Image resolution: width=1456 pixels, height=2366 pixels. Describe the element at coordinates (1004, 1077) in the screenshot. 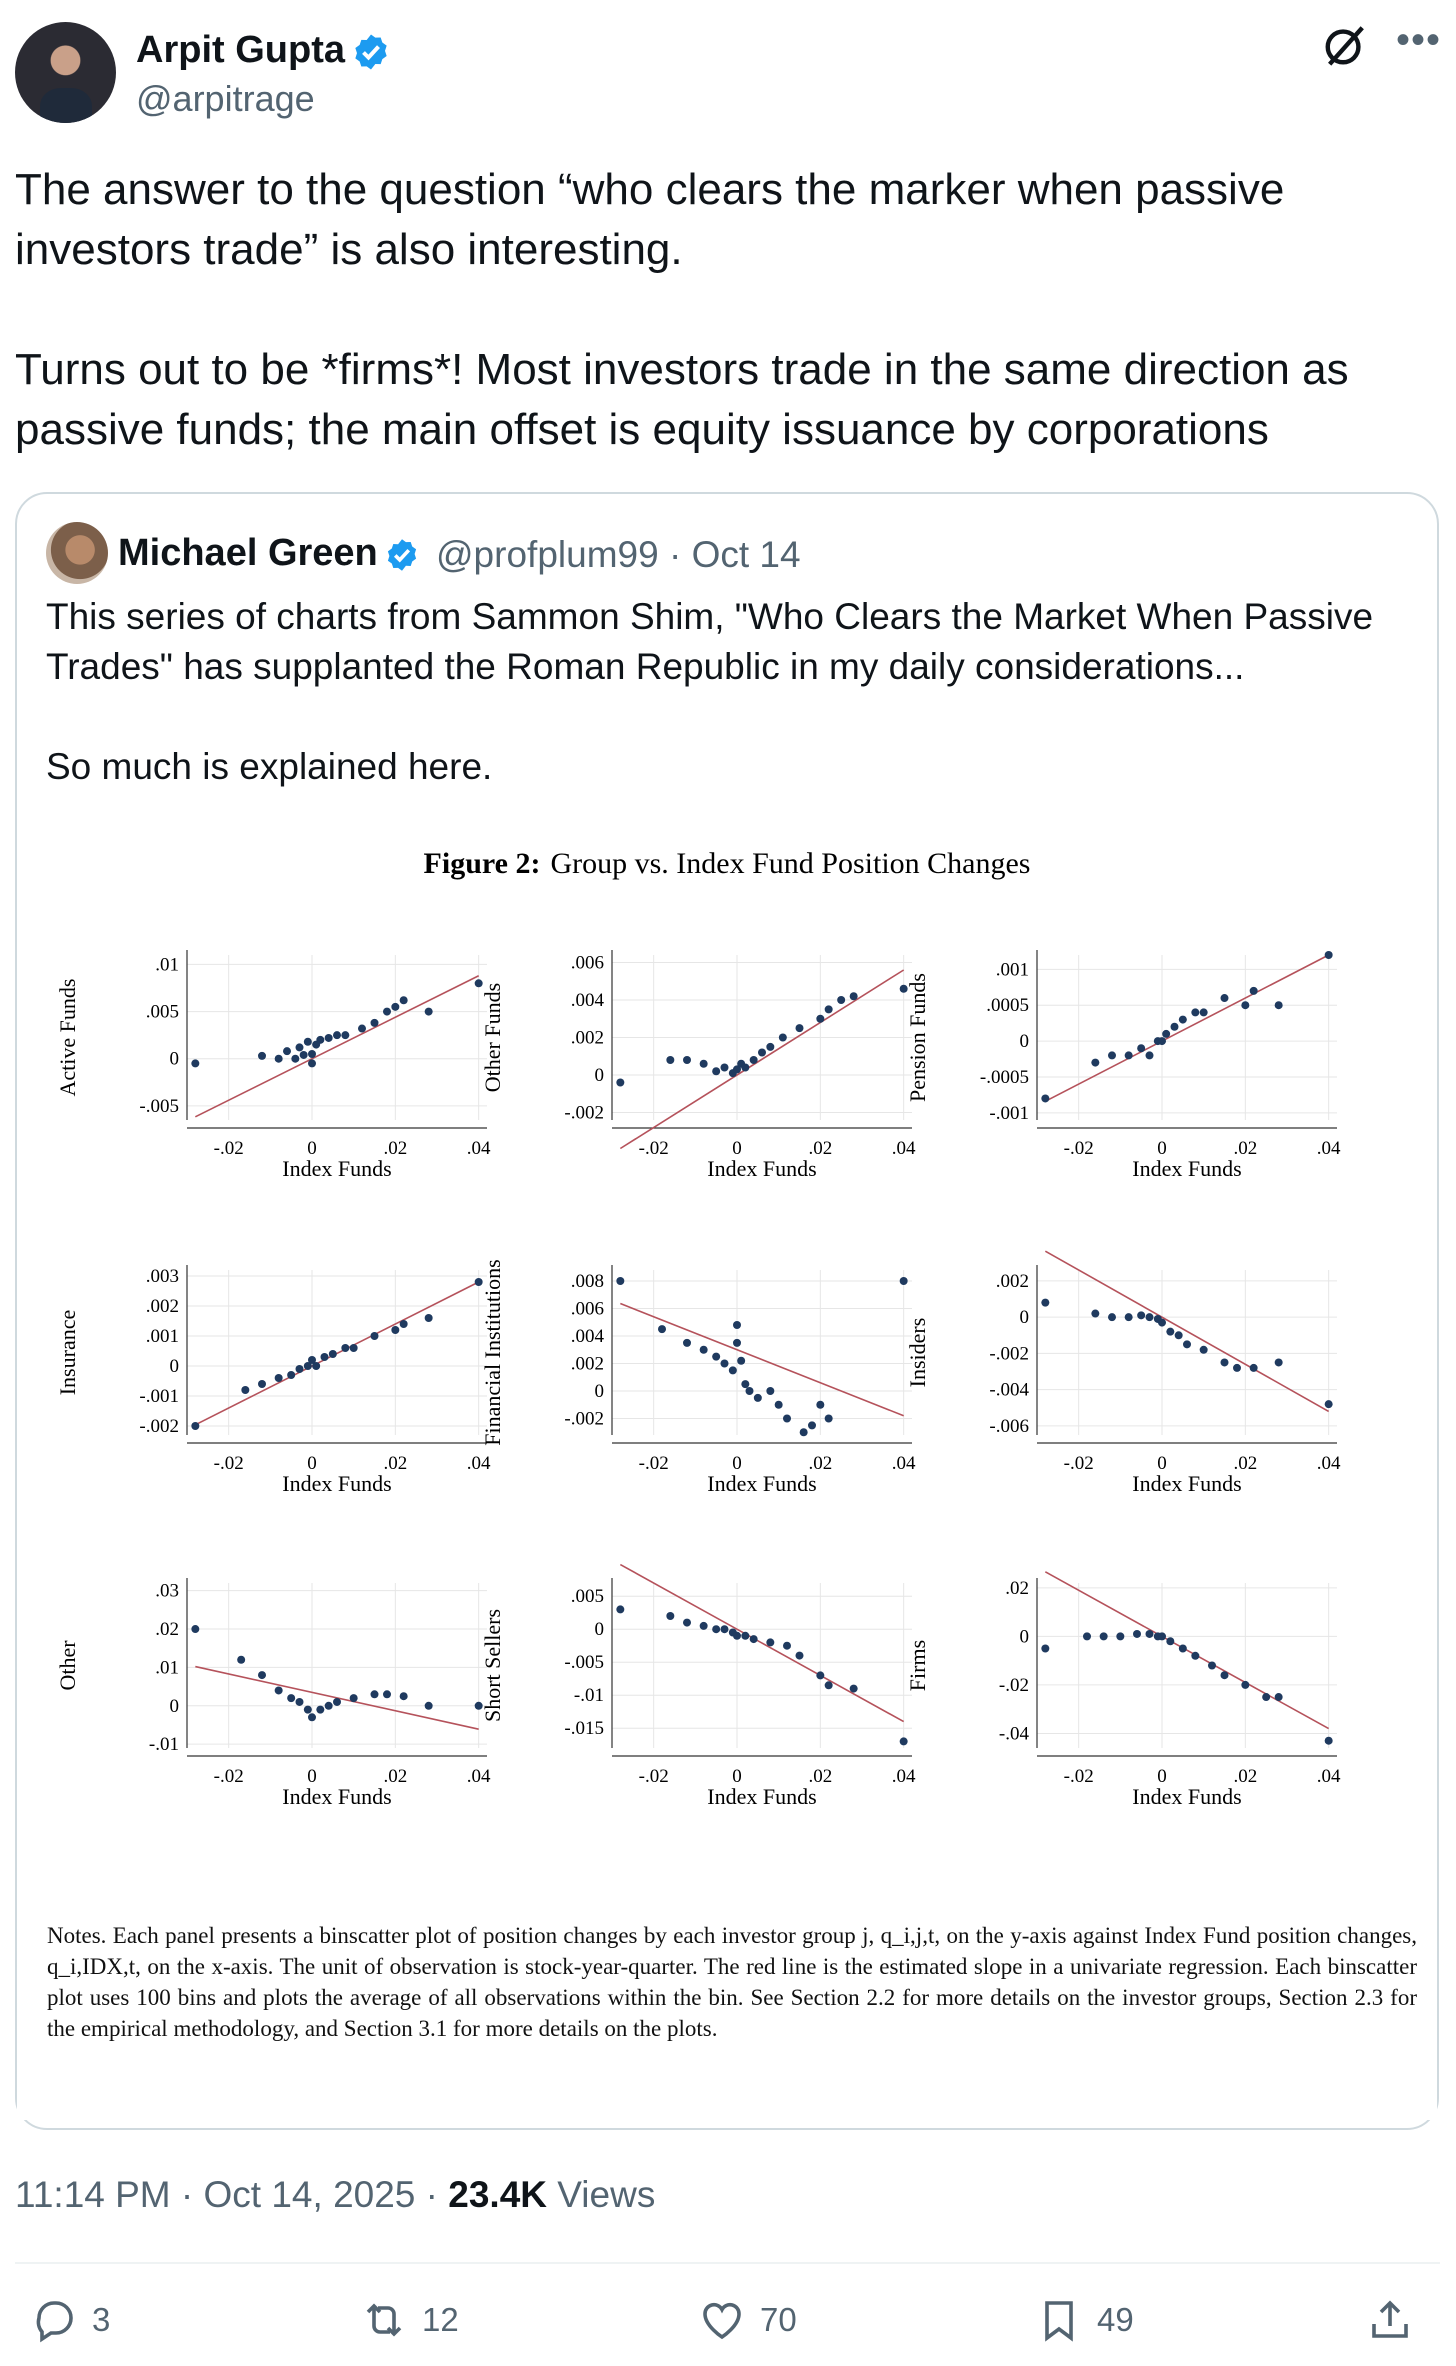

I see `y-tick-label: -.0005` at that location.